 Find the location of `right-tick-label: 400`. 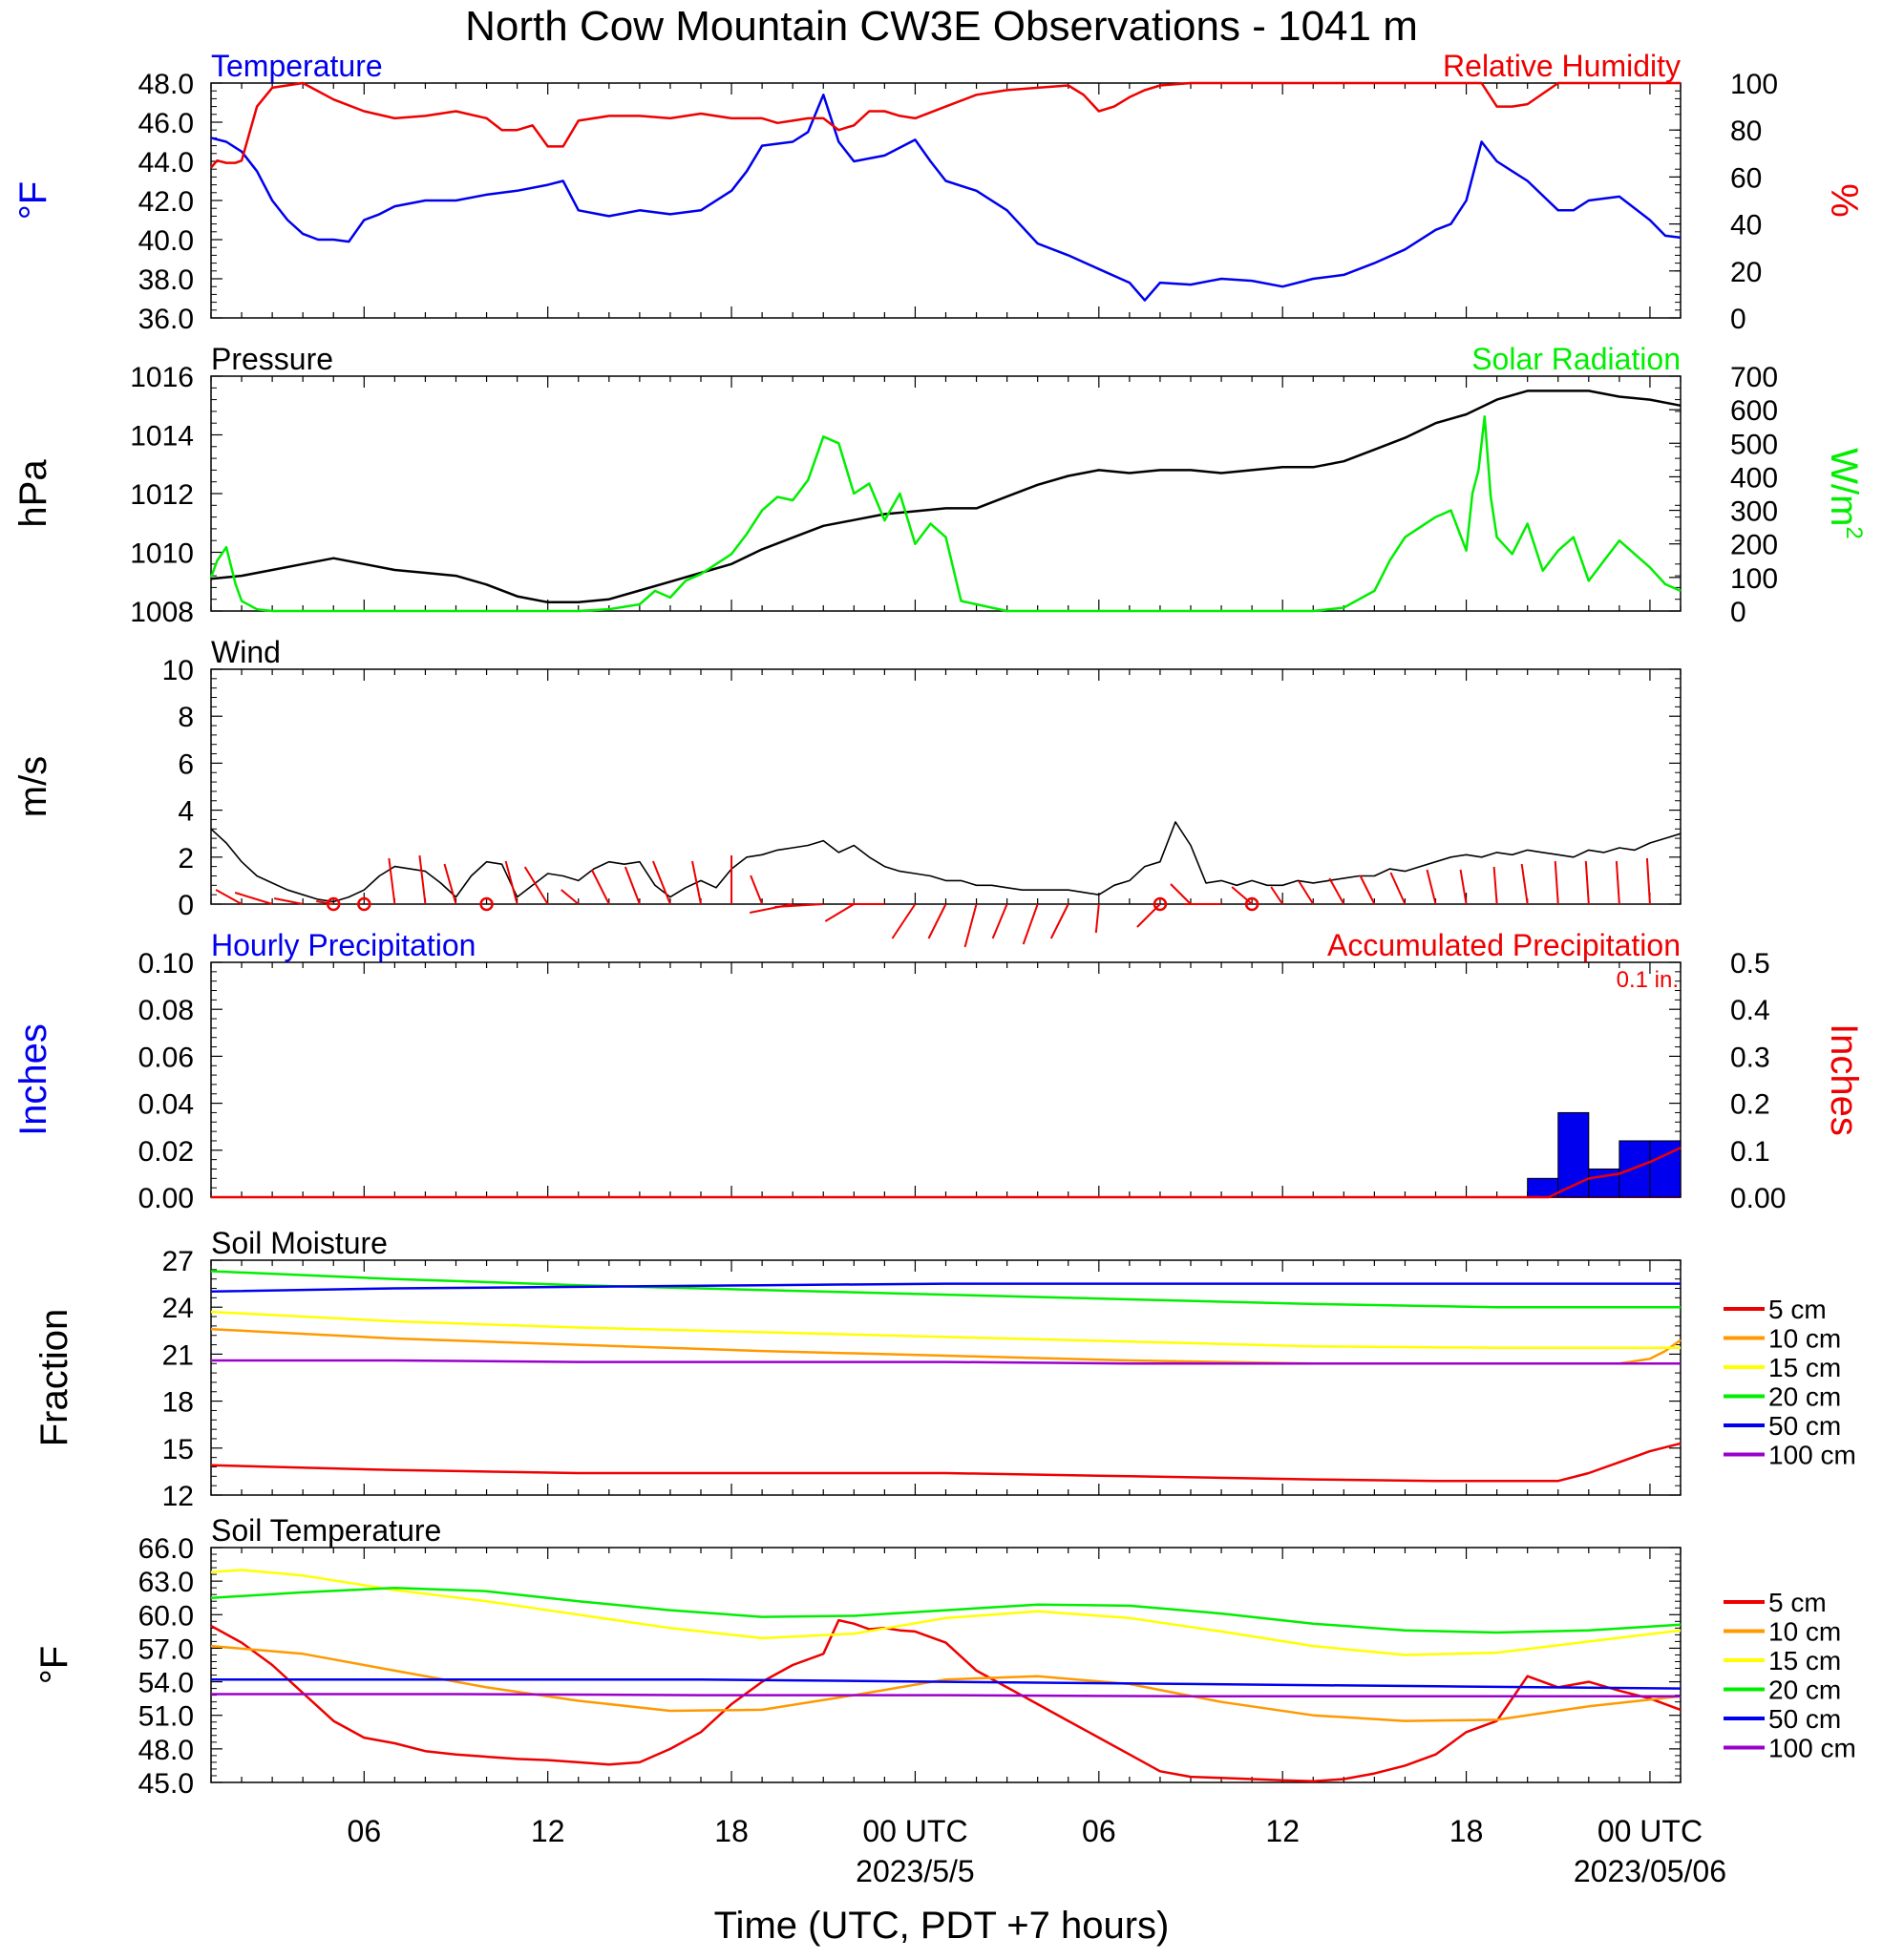

right-tick-label: 400 is located at coordinates (1754, 478).